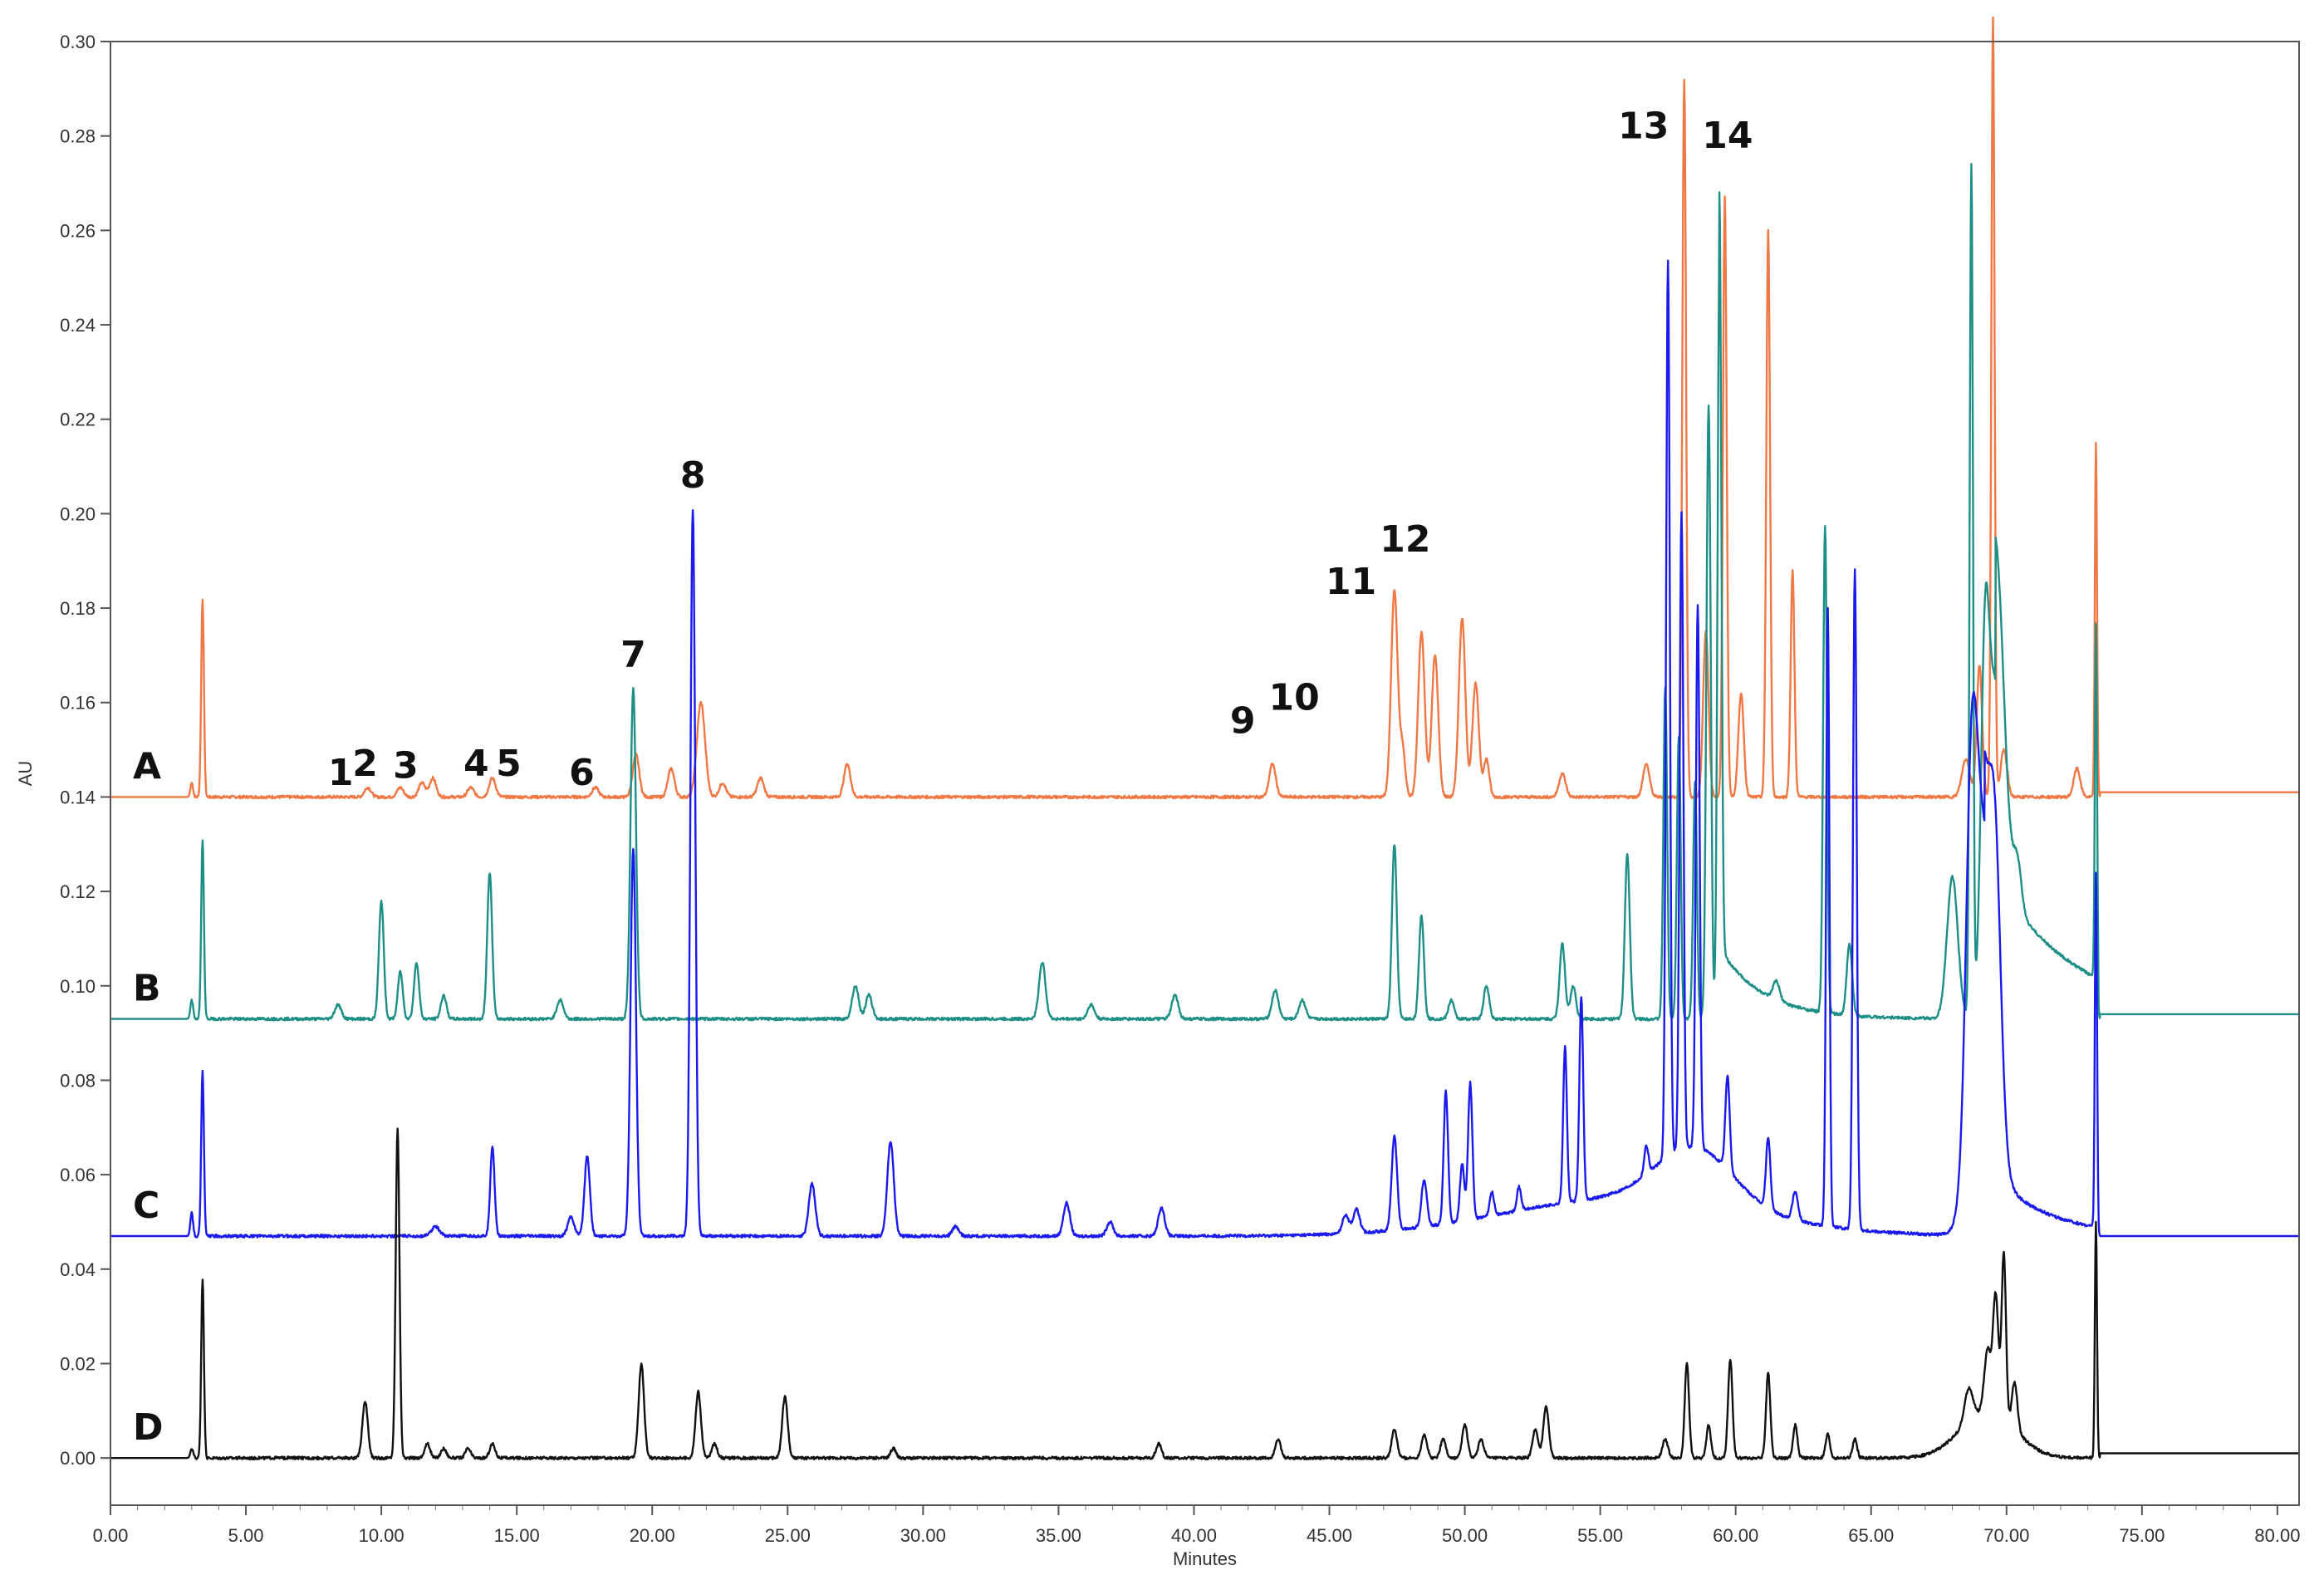  I want to click on x-axis-title: Minutes, so click(1205, 1558).